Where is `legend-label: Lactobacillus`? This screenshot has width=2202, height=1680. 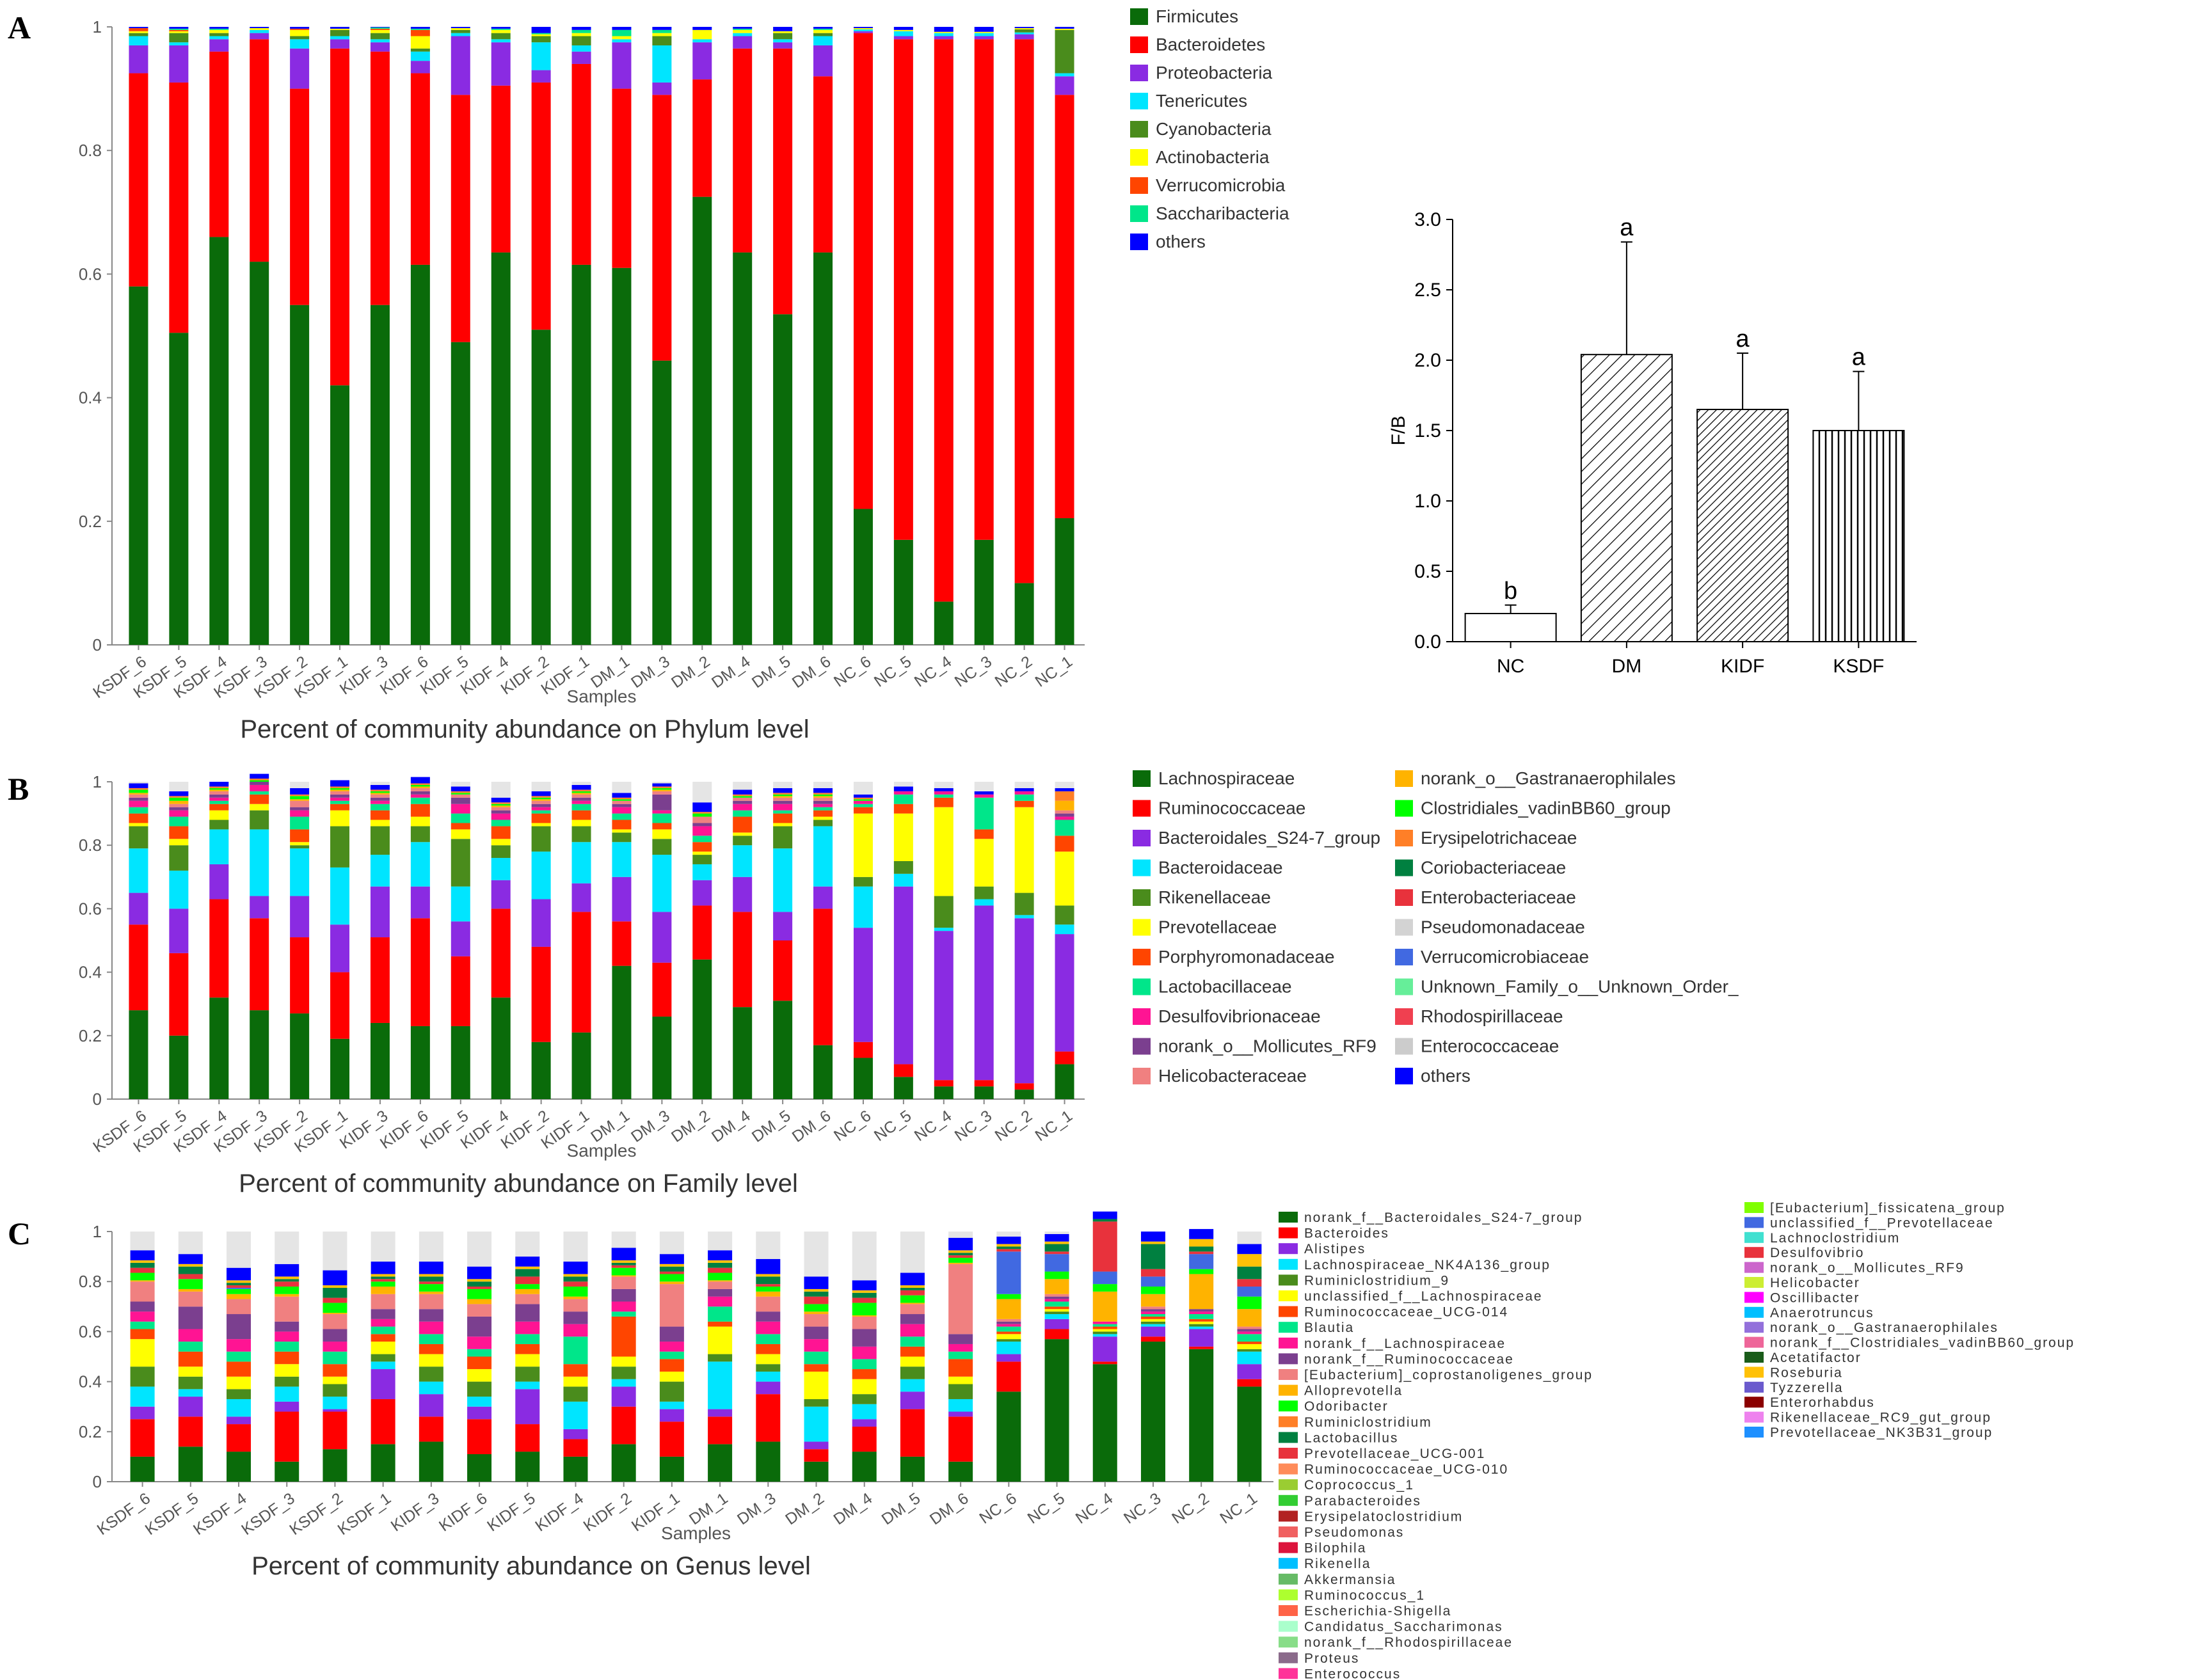 legend-label: Lactobacillus is located at coordinates (1351, 1437).